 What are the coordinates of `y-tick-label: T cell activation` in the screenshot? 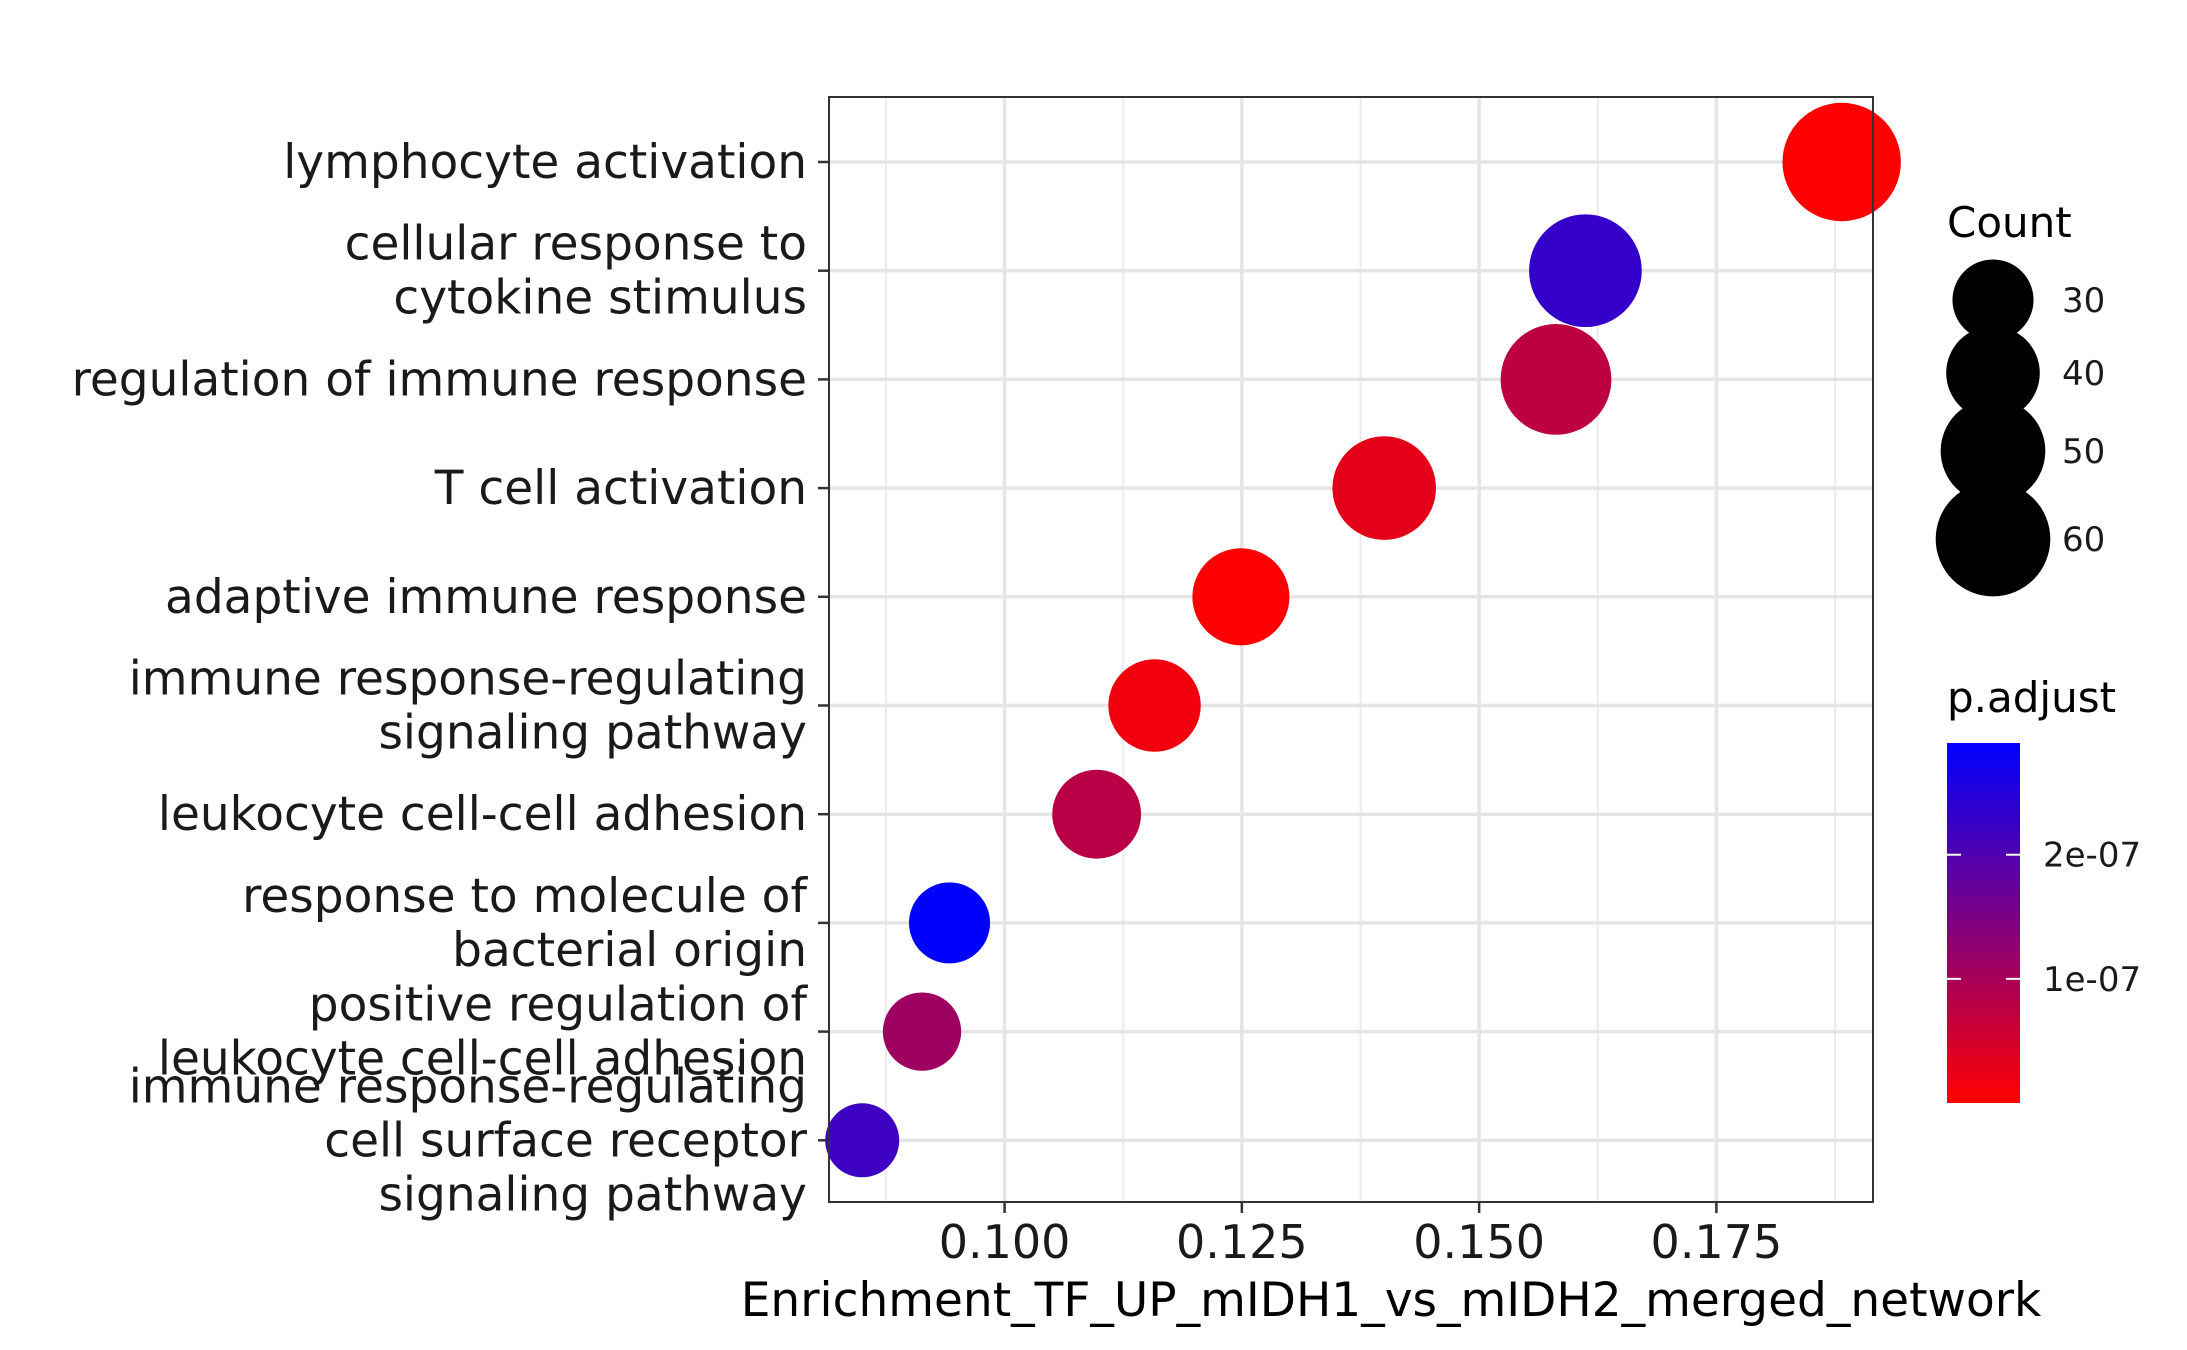 It's located at (620, 488).